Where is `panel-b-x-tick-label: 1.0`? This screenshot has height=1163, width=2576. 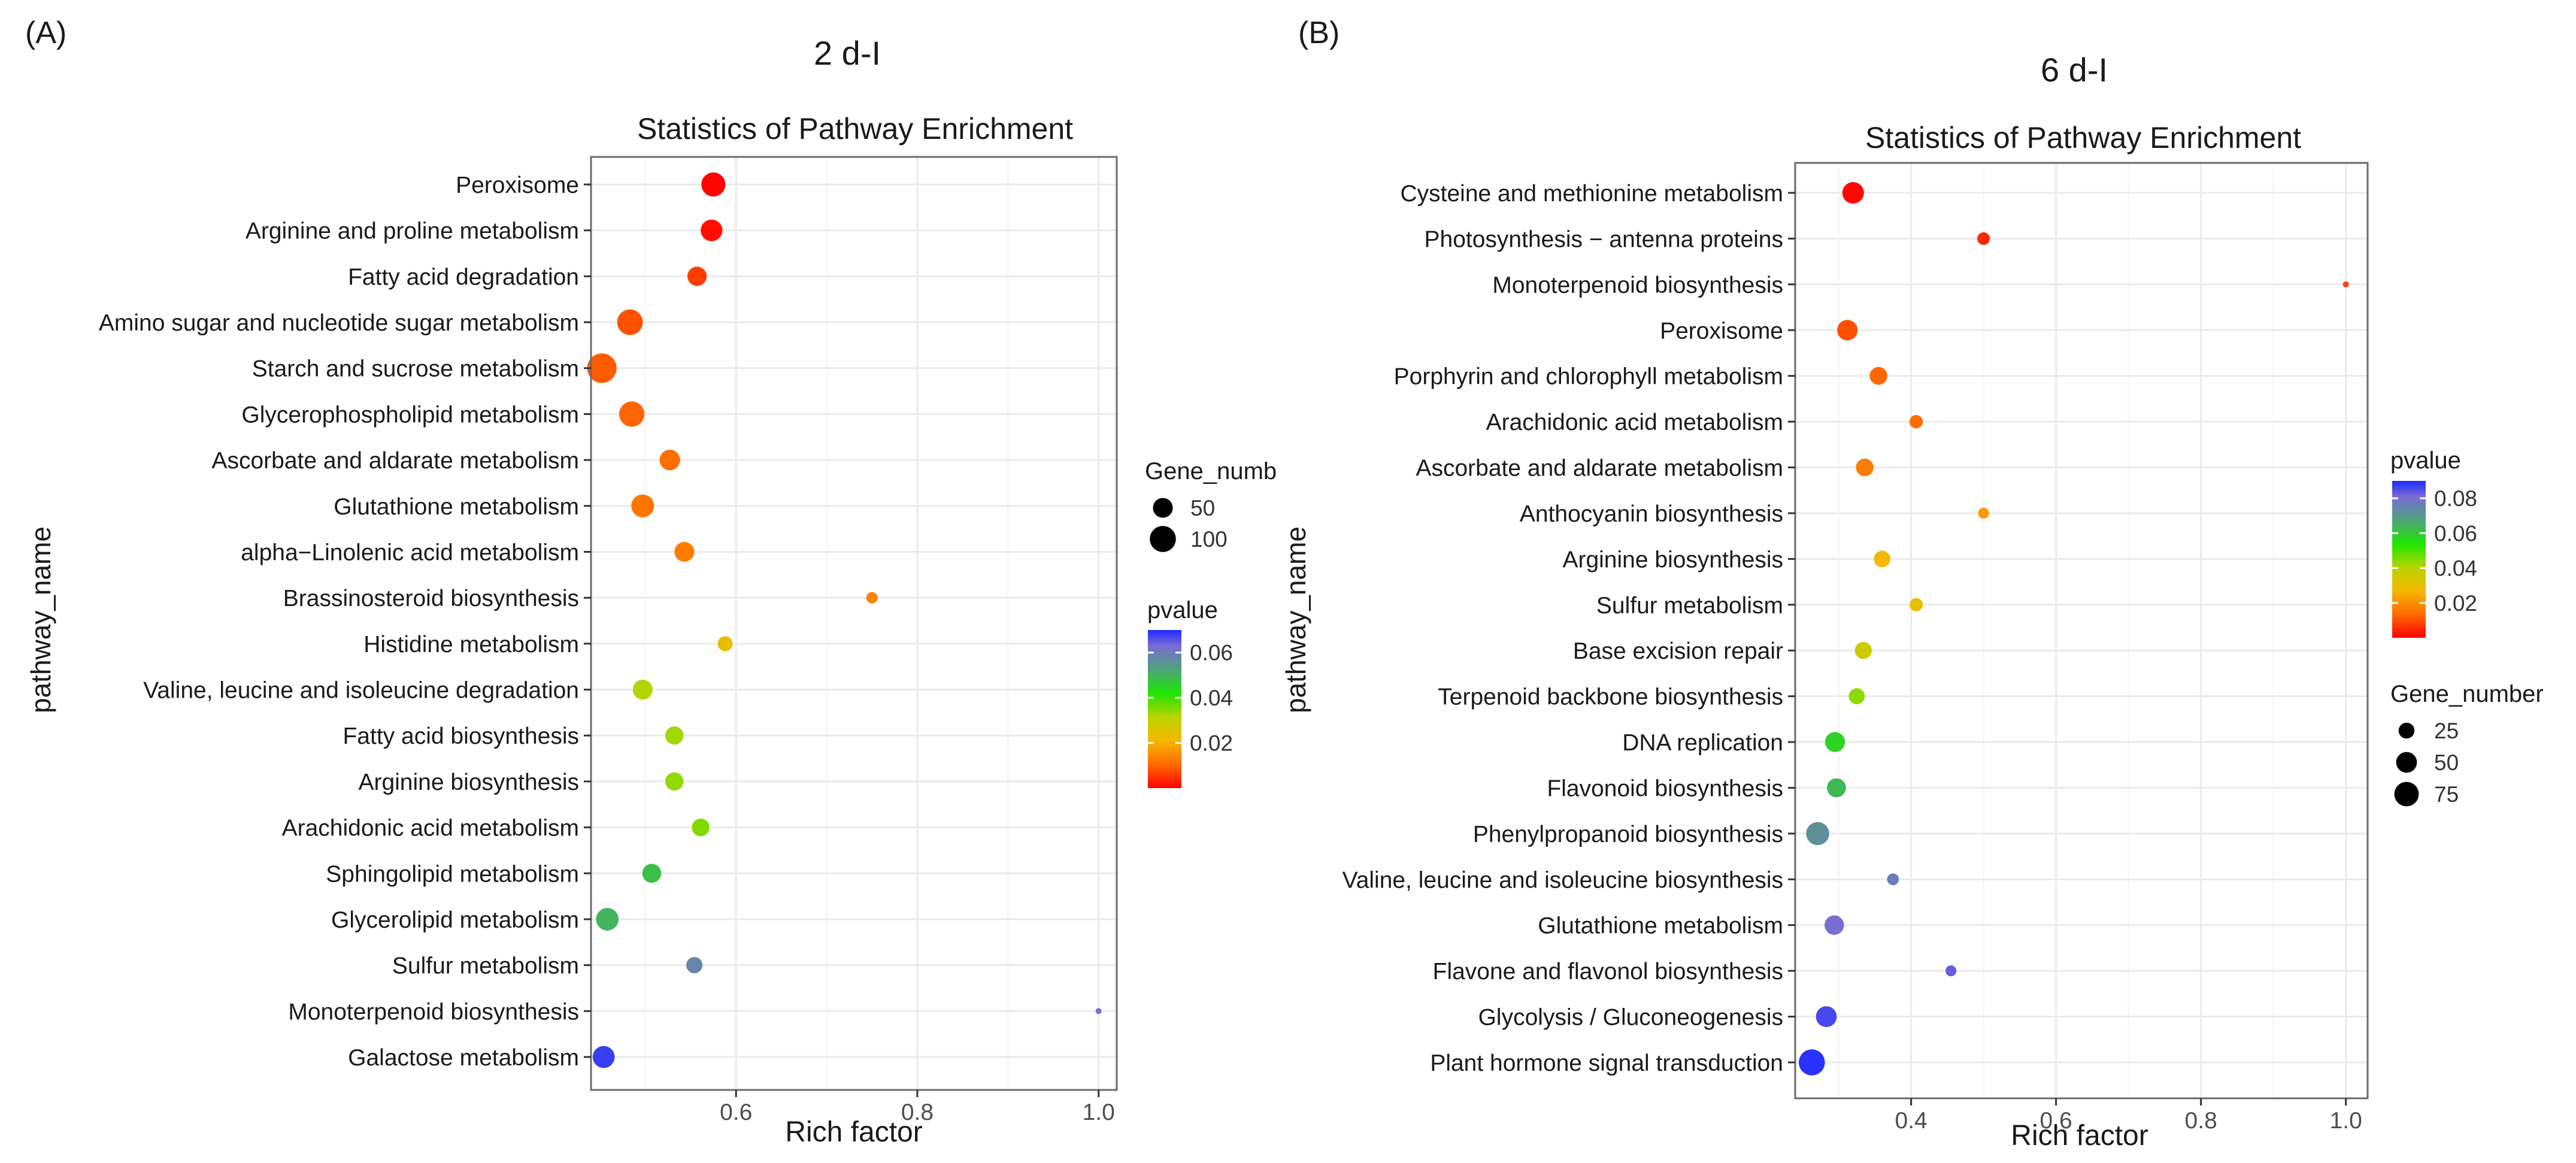
panel-b-x-tick-label: 1.0 is located at coordinates (2346, 1121).